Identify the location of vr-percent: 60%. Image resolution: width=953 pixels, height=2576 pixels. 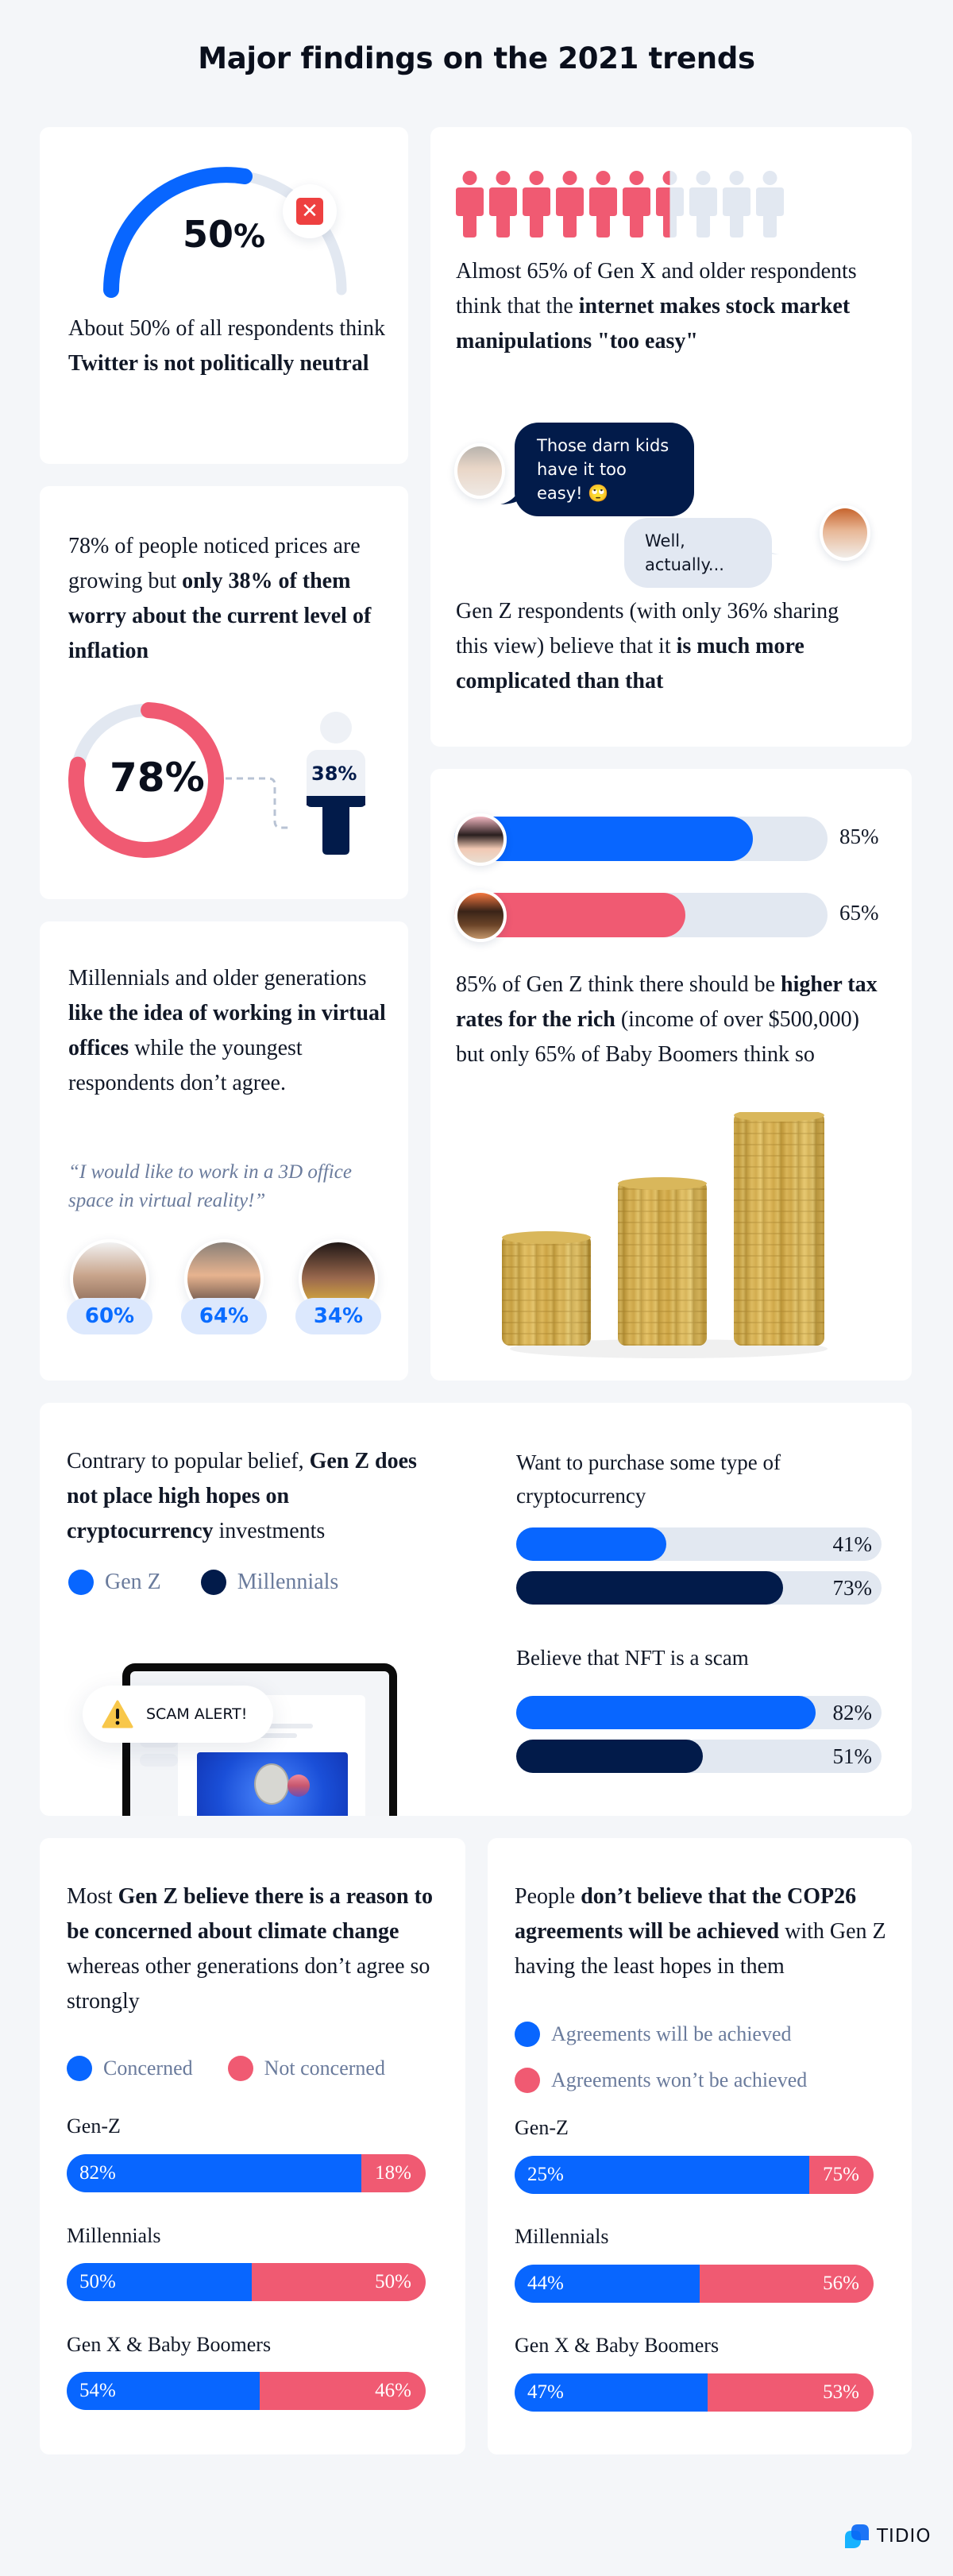
(109, 1316).